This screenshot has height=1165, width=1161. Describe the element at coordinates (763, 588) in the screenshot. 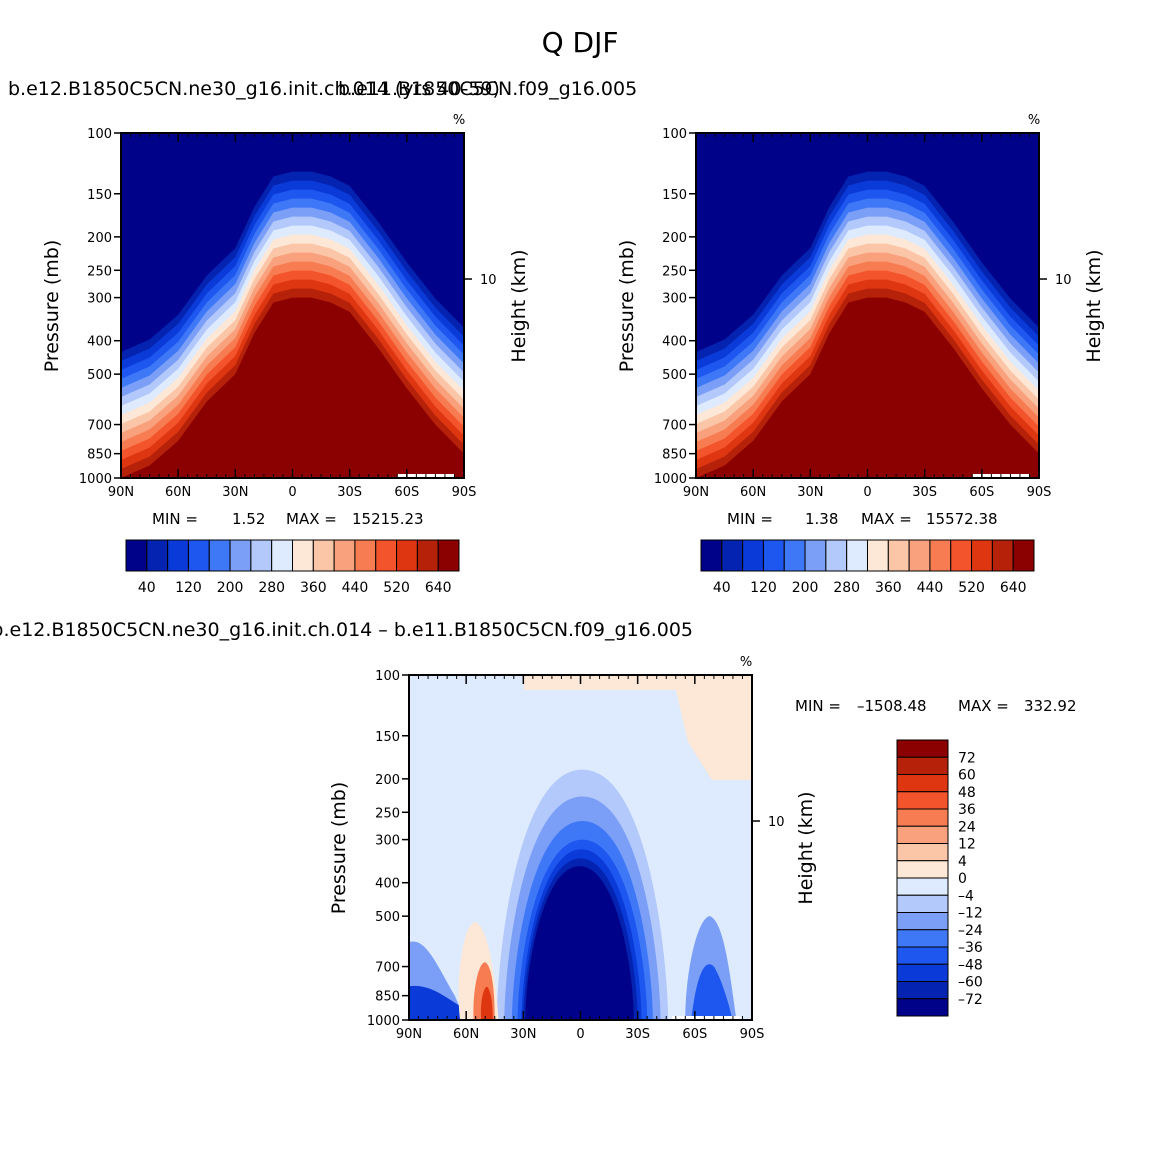

I see `colorbar-label: 120` at that location.